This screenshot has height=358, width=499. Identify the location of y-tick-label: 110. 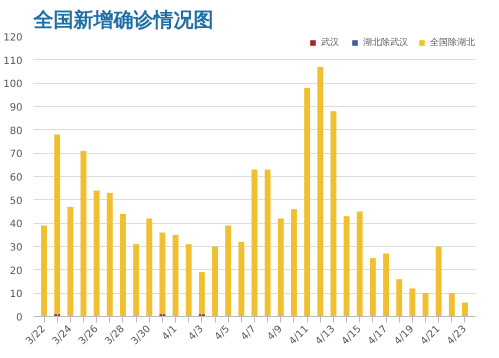
(13, 61).